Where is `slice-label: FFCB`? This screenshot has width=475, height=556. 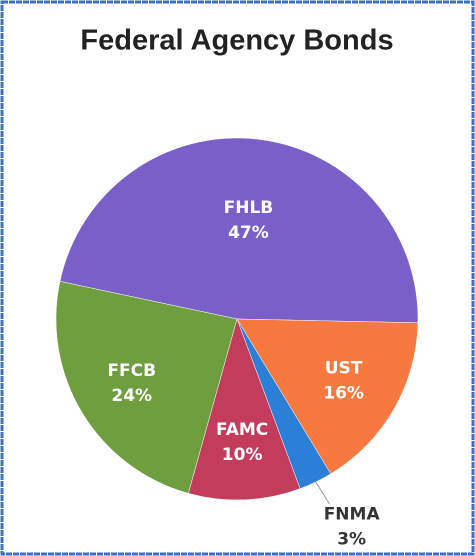 slice-label: FFCB is located at coordinates (131, 371).